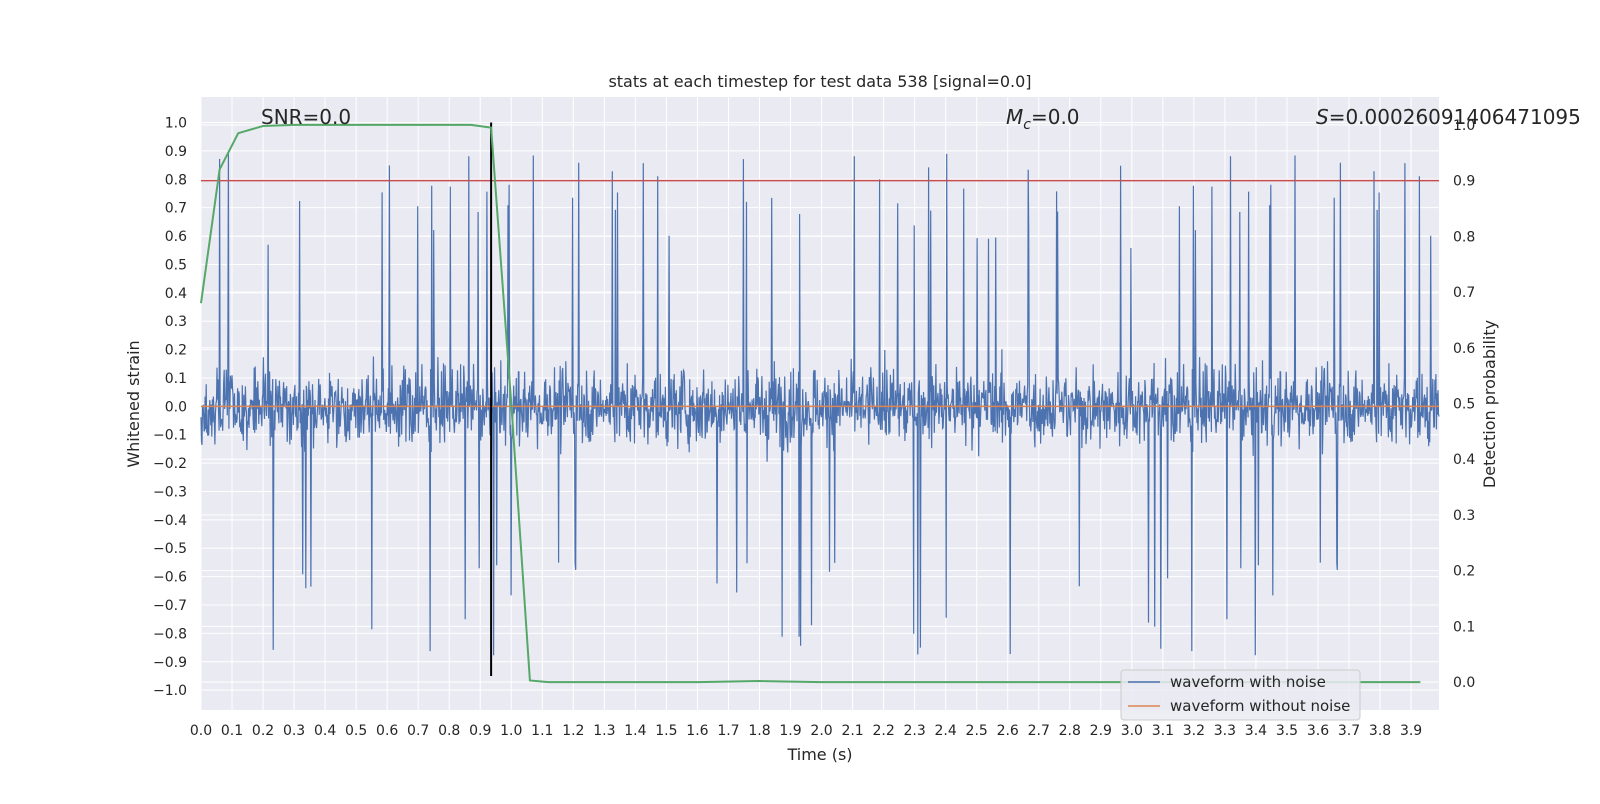  Describe the element at coordinates (170, 436) in the screenshot. I see `y-tick-label-left: −0.1` at that location.